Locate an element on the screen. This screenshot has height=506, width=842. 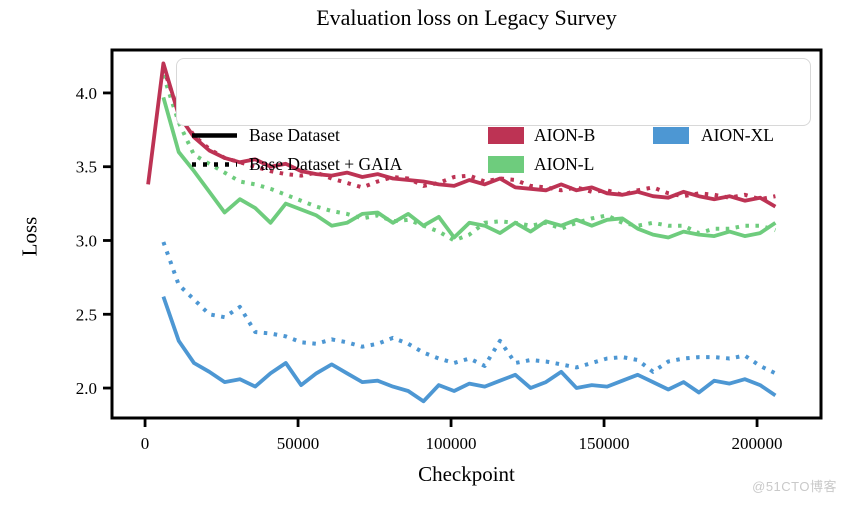
y-tick-label: 2.0 is located at coordinates (86, 388).